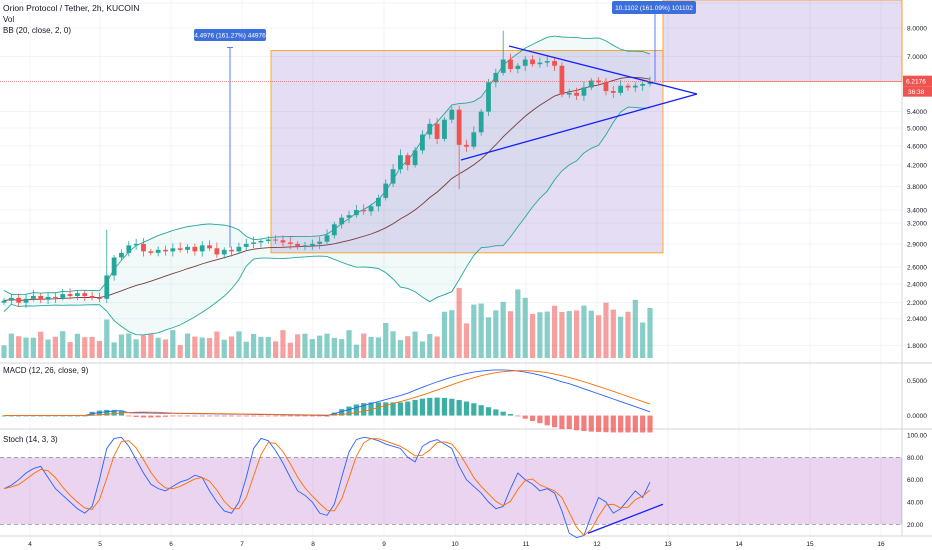 The width and height of the screenshot is (932, 550). What do you see at coordinates (917, 303) in the screenshot?
I see `price-tick: 2.2000` at bounding box center [917, 303].